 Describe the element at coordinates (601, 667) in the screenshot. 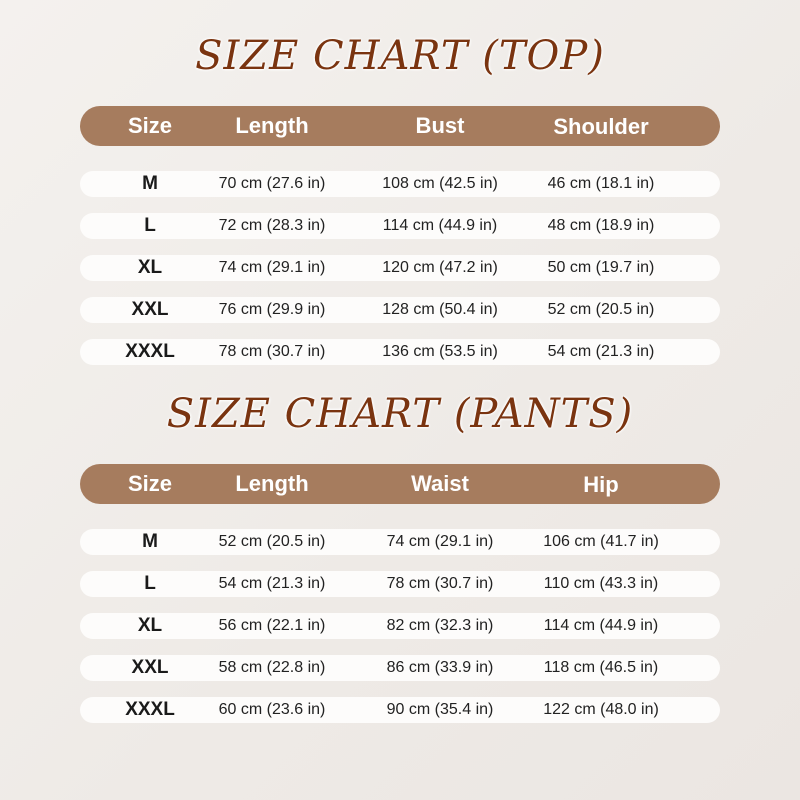

I see `measurement-cell: 118 cm (46.5 in)` at that location.